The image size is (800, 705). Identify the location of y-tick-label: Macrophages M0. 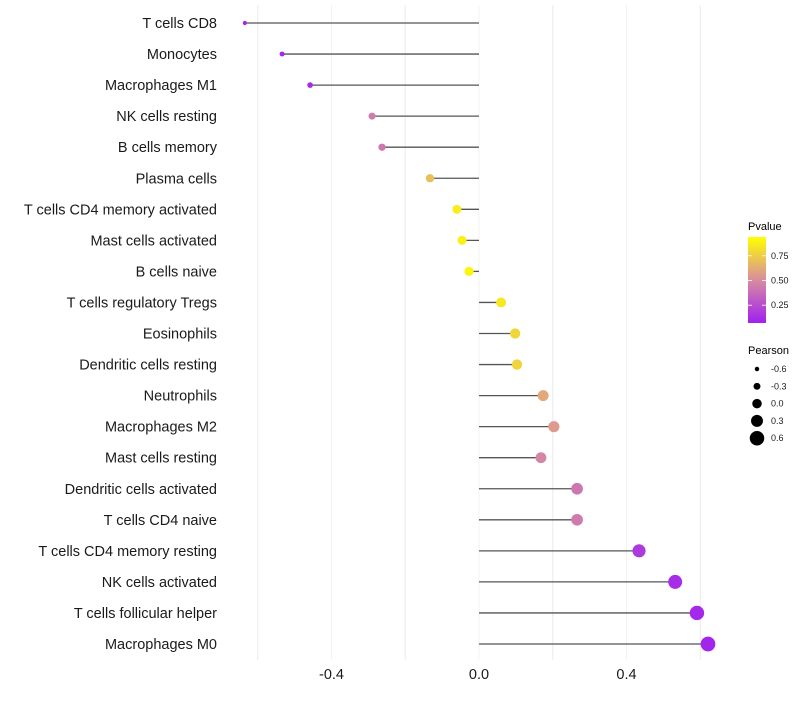
(161, 645).